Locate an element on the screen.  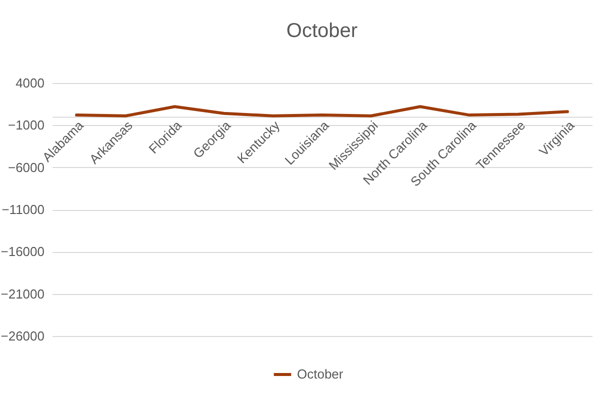
y-tick-label: −26000 is located at coordinates (22, 336).